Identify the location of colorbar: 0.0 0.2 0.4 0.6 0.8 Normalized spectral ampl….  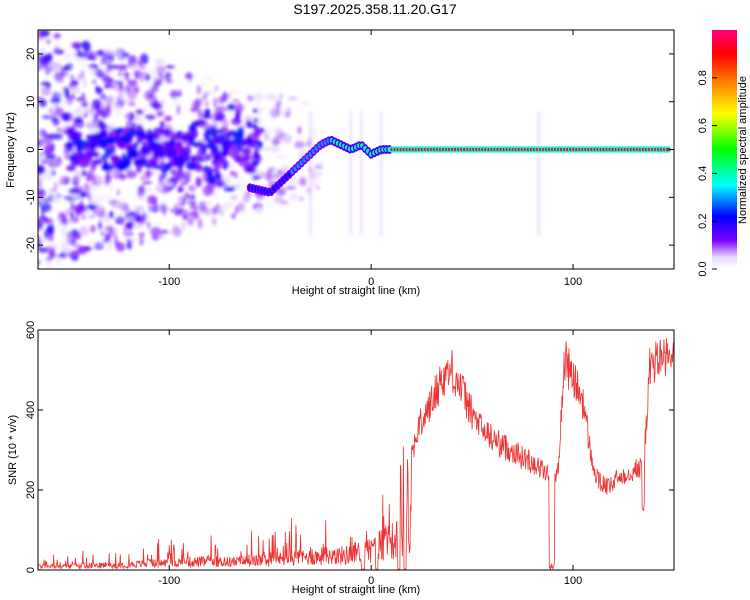
(723, 153).